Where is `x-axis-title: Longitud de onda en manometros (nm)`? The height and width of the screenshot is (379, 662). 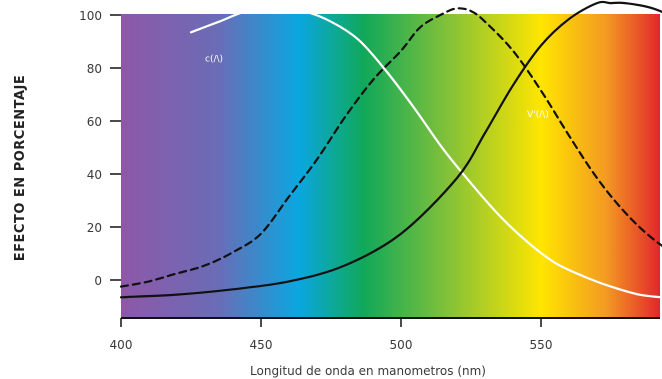
x-axis-title: Longitud de onda en manometros (nm) is located at coordinates (368, 371).